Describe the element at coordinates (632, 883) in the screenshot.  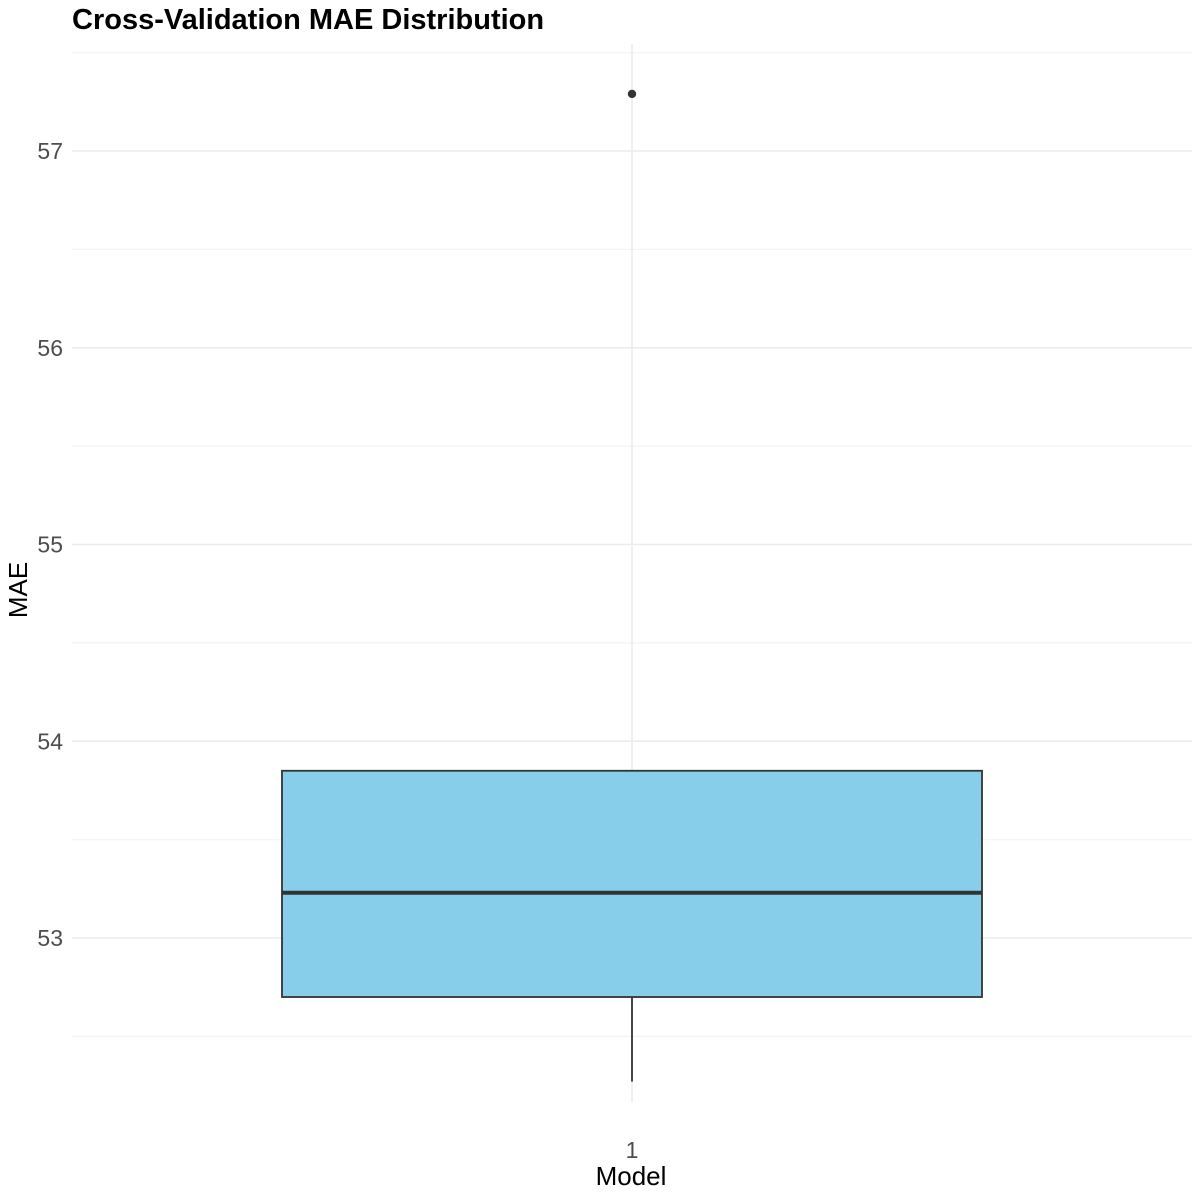
I see `box-iqr` at that location.